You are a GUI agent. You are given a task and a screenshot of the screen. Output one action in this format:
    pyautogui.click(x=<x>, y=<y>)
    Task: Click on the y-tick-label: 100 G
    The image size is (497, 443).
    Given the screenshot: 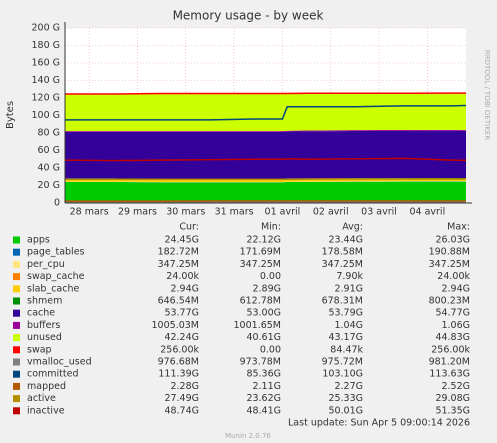 What is the action you would take?
    pyautogui.click(x=45, y=115)
    